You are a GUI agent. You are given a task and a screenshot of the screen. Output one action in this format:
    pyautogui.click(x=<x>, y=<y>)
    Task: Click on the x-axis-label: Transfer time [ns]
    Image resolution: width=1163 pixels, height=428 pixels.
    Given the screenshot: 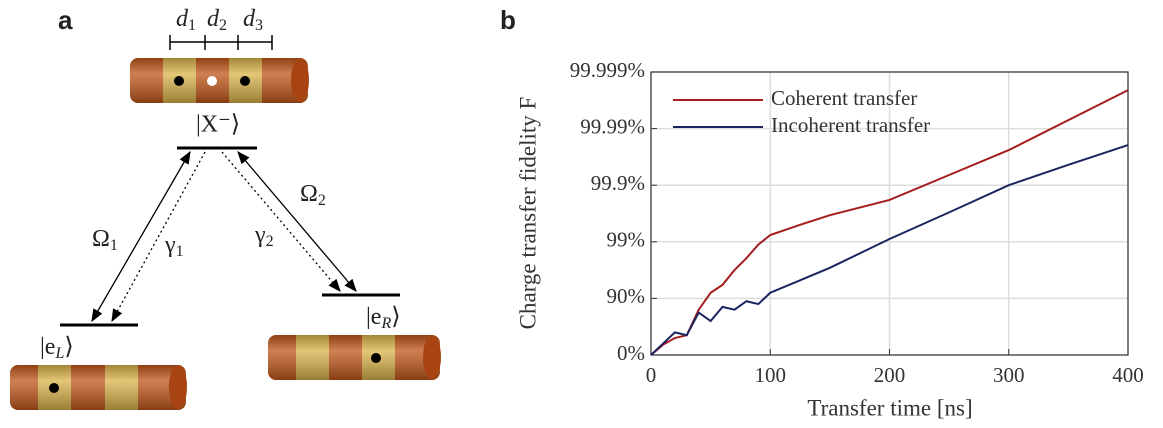 What is the action you would take?
    pyautogui.click(x=889, y=407)
    